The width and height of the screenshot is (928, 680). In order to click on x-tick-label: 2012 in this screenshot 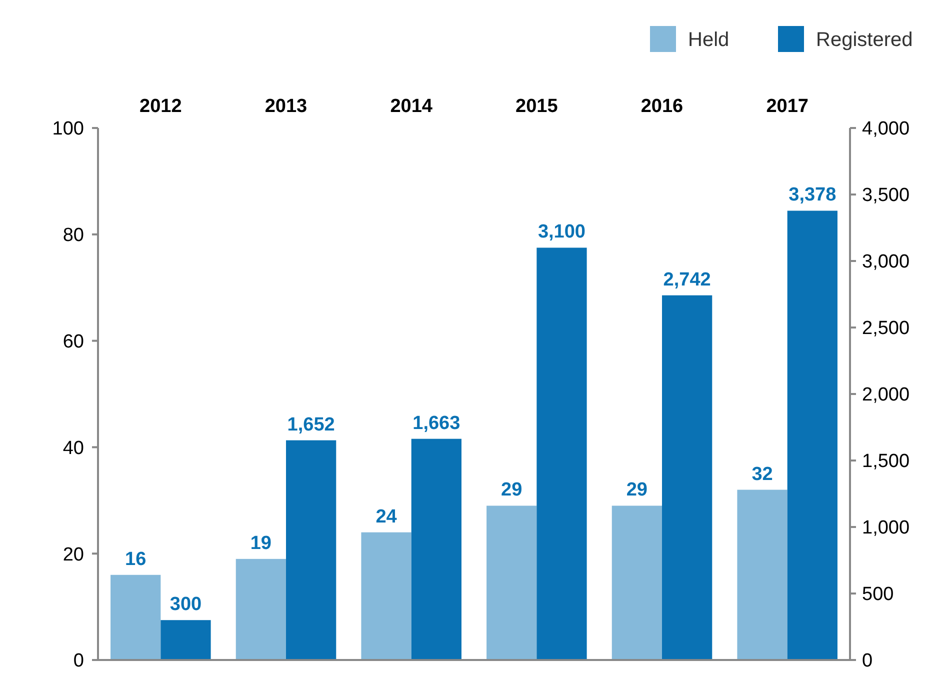, I will do `click(161, 106)`.